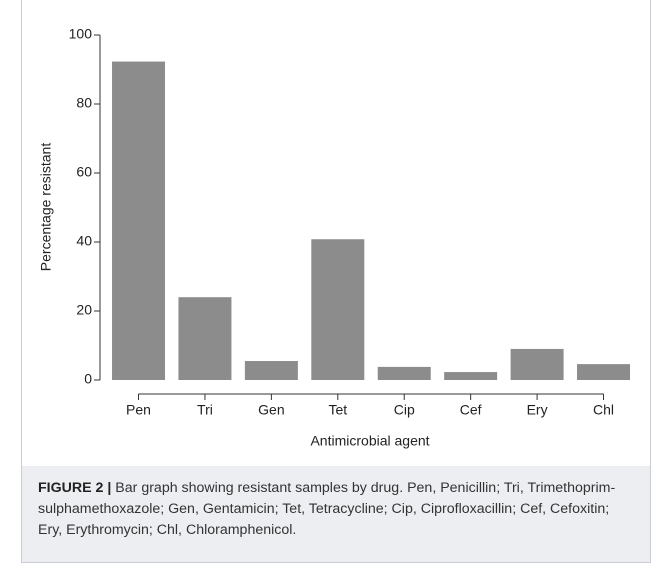 Image resolution: width=669 pixels, height=569 pixels. Describe the element at coordinates (537, 410) in the screenshot. I see `x-tick-label: Ery` at that location.